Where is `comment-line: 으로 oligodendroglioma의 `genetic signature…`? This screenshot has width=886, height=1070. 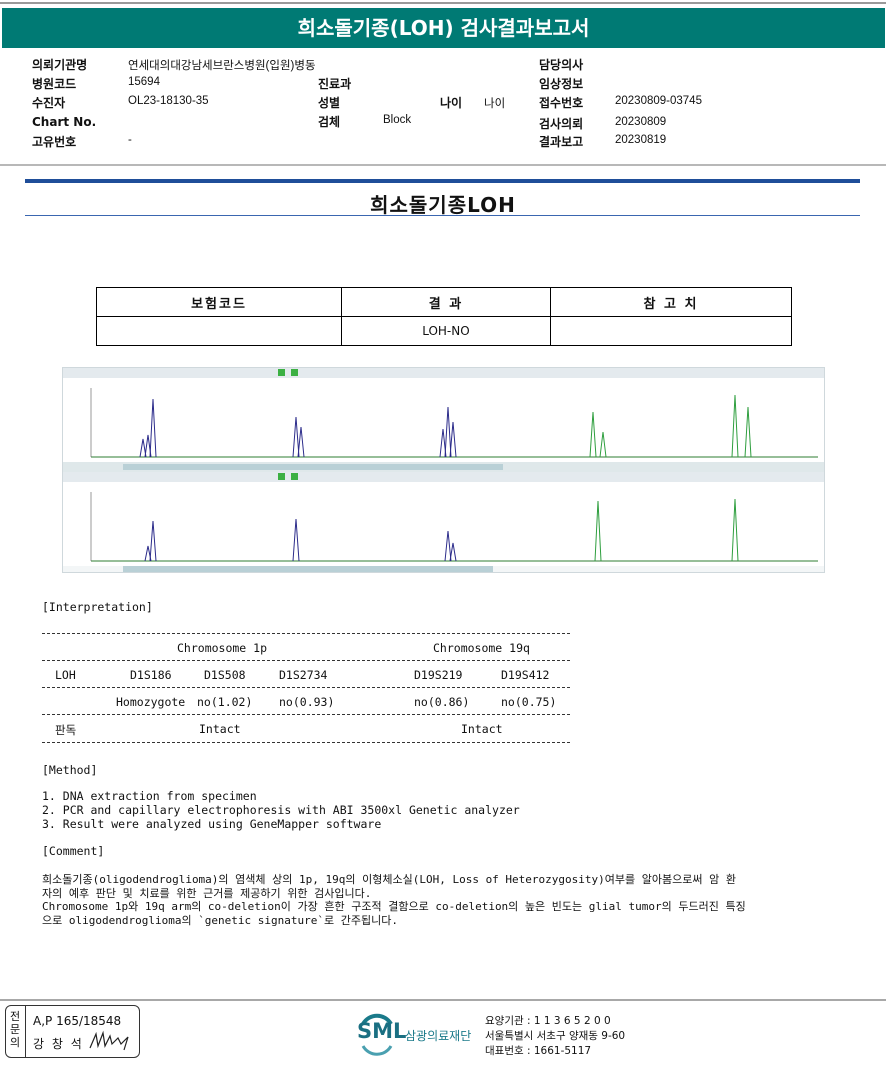 comment-line: 으로 oligodendroglioma의 `genetic signature… is located at coordinates (220, 920).